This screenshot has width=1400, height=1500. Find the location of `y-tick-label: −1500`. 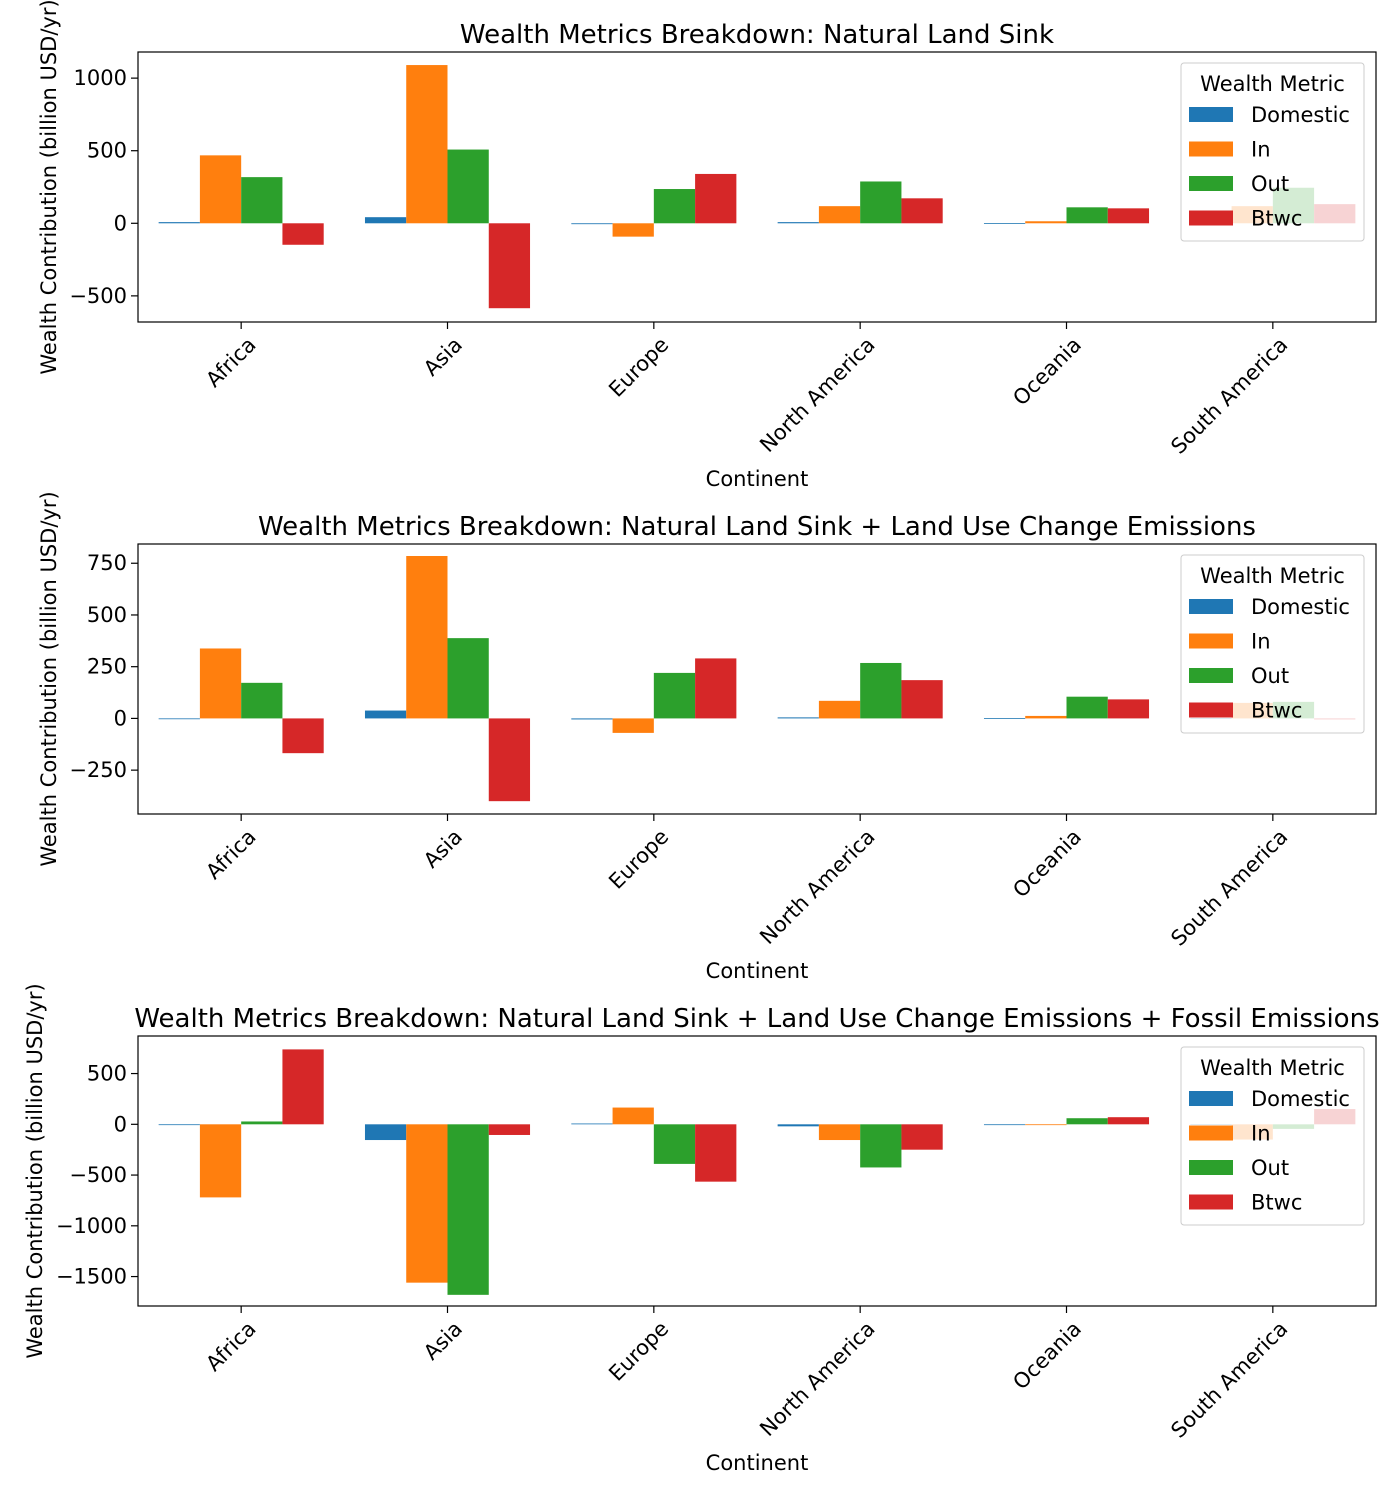

y-tick-label: −1500 is located at coordinates (91, 1277).